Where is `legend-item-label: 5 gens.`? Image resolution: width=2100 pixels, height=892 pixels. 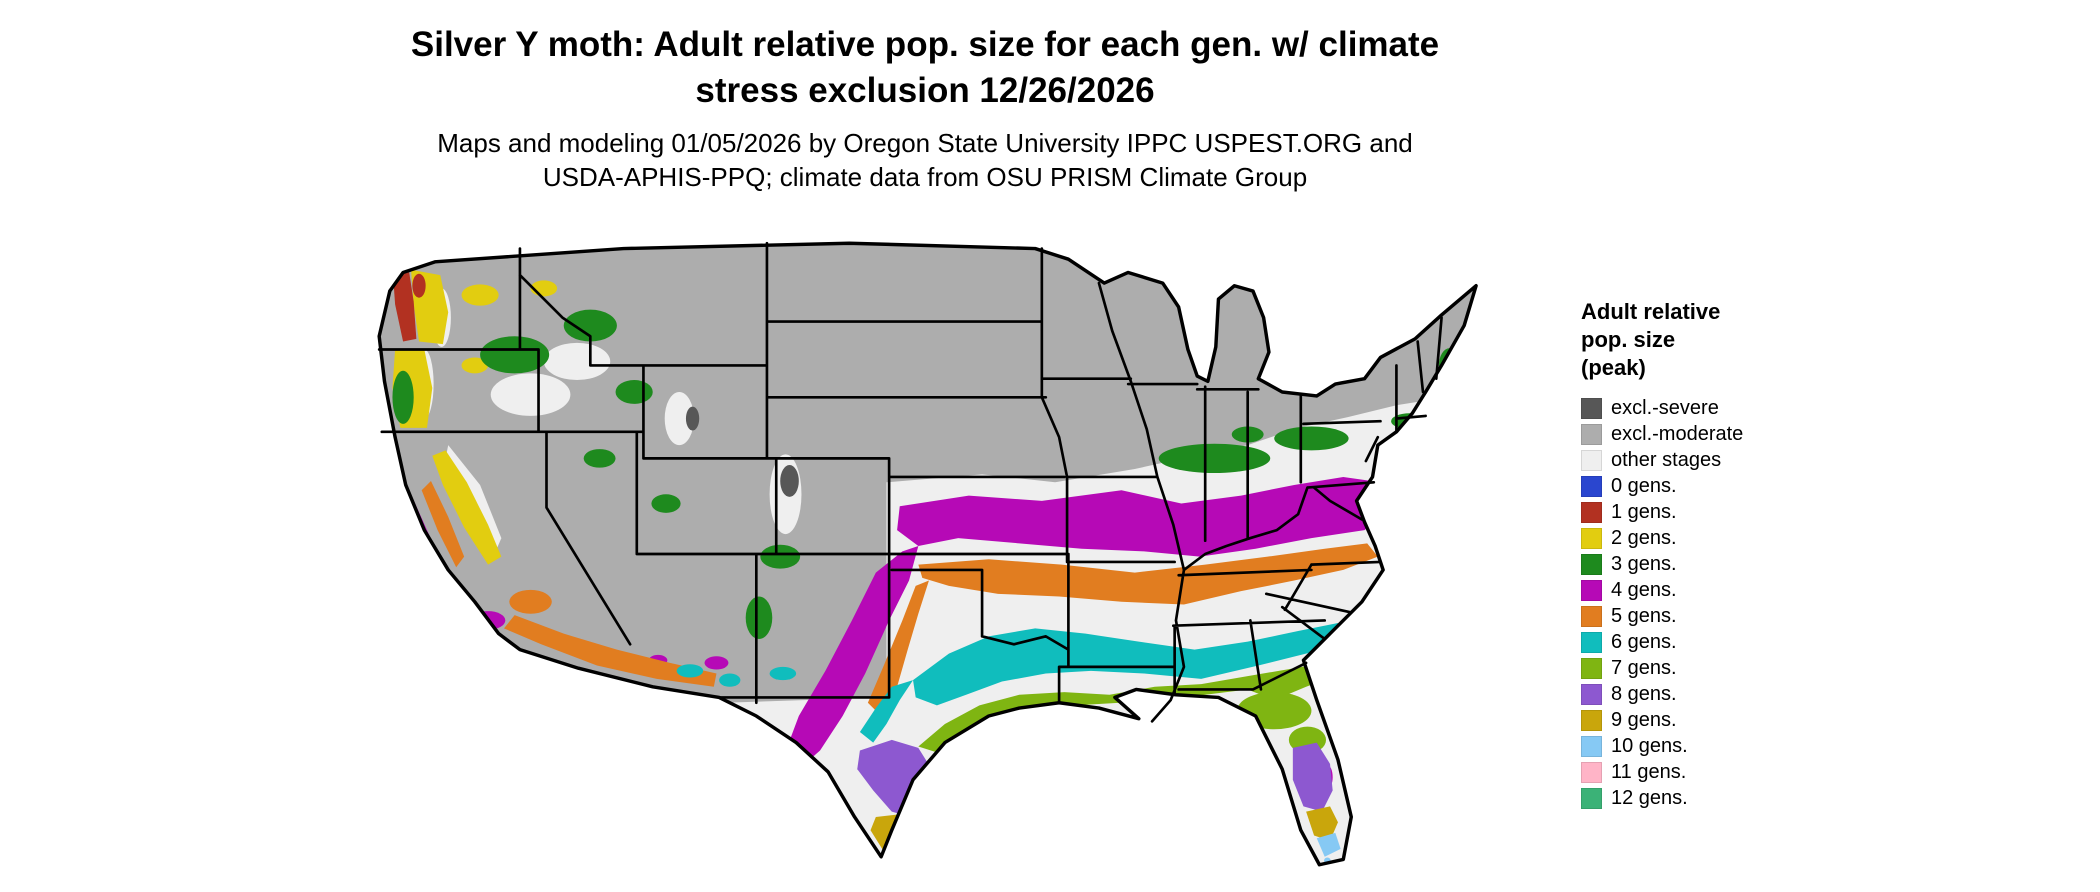
legend-item-label: 5 gens. is located at coordinates (1644, 615).